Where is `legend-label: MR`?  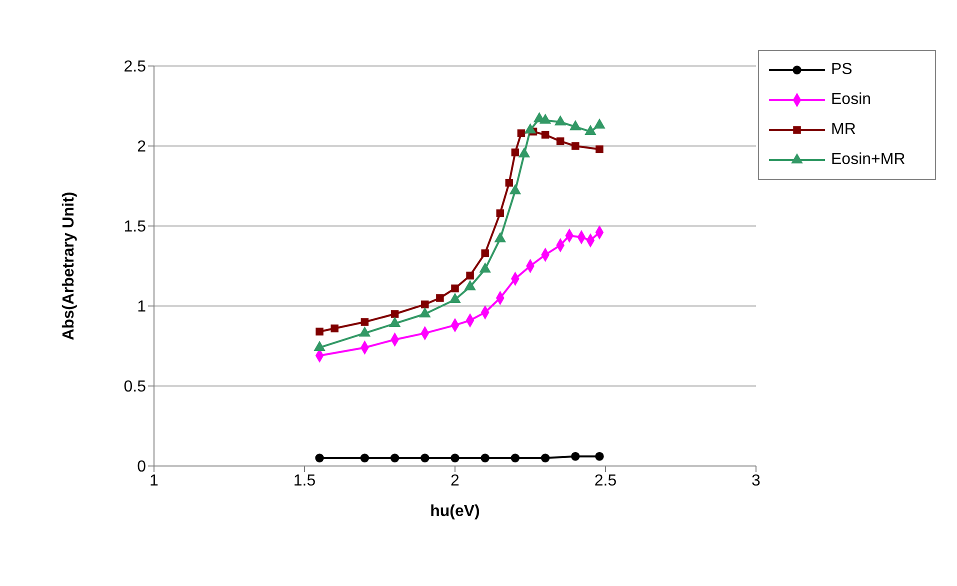 legend-label: MR is located at coordinates (843, 130).